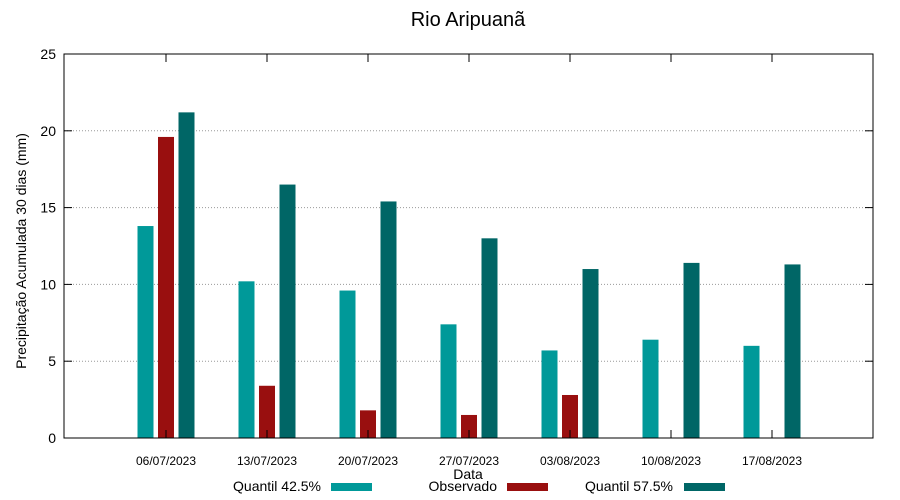  I want to click on x-tick-label: 13/07/2023, so click(267, 461).